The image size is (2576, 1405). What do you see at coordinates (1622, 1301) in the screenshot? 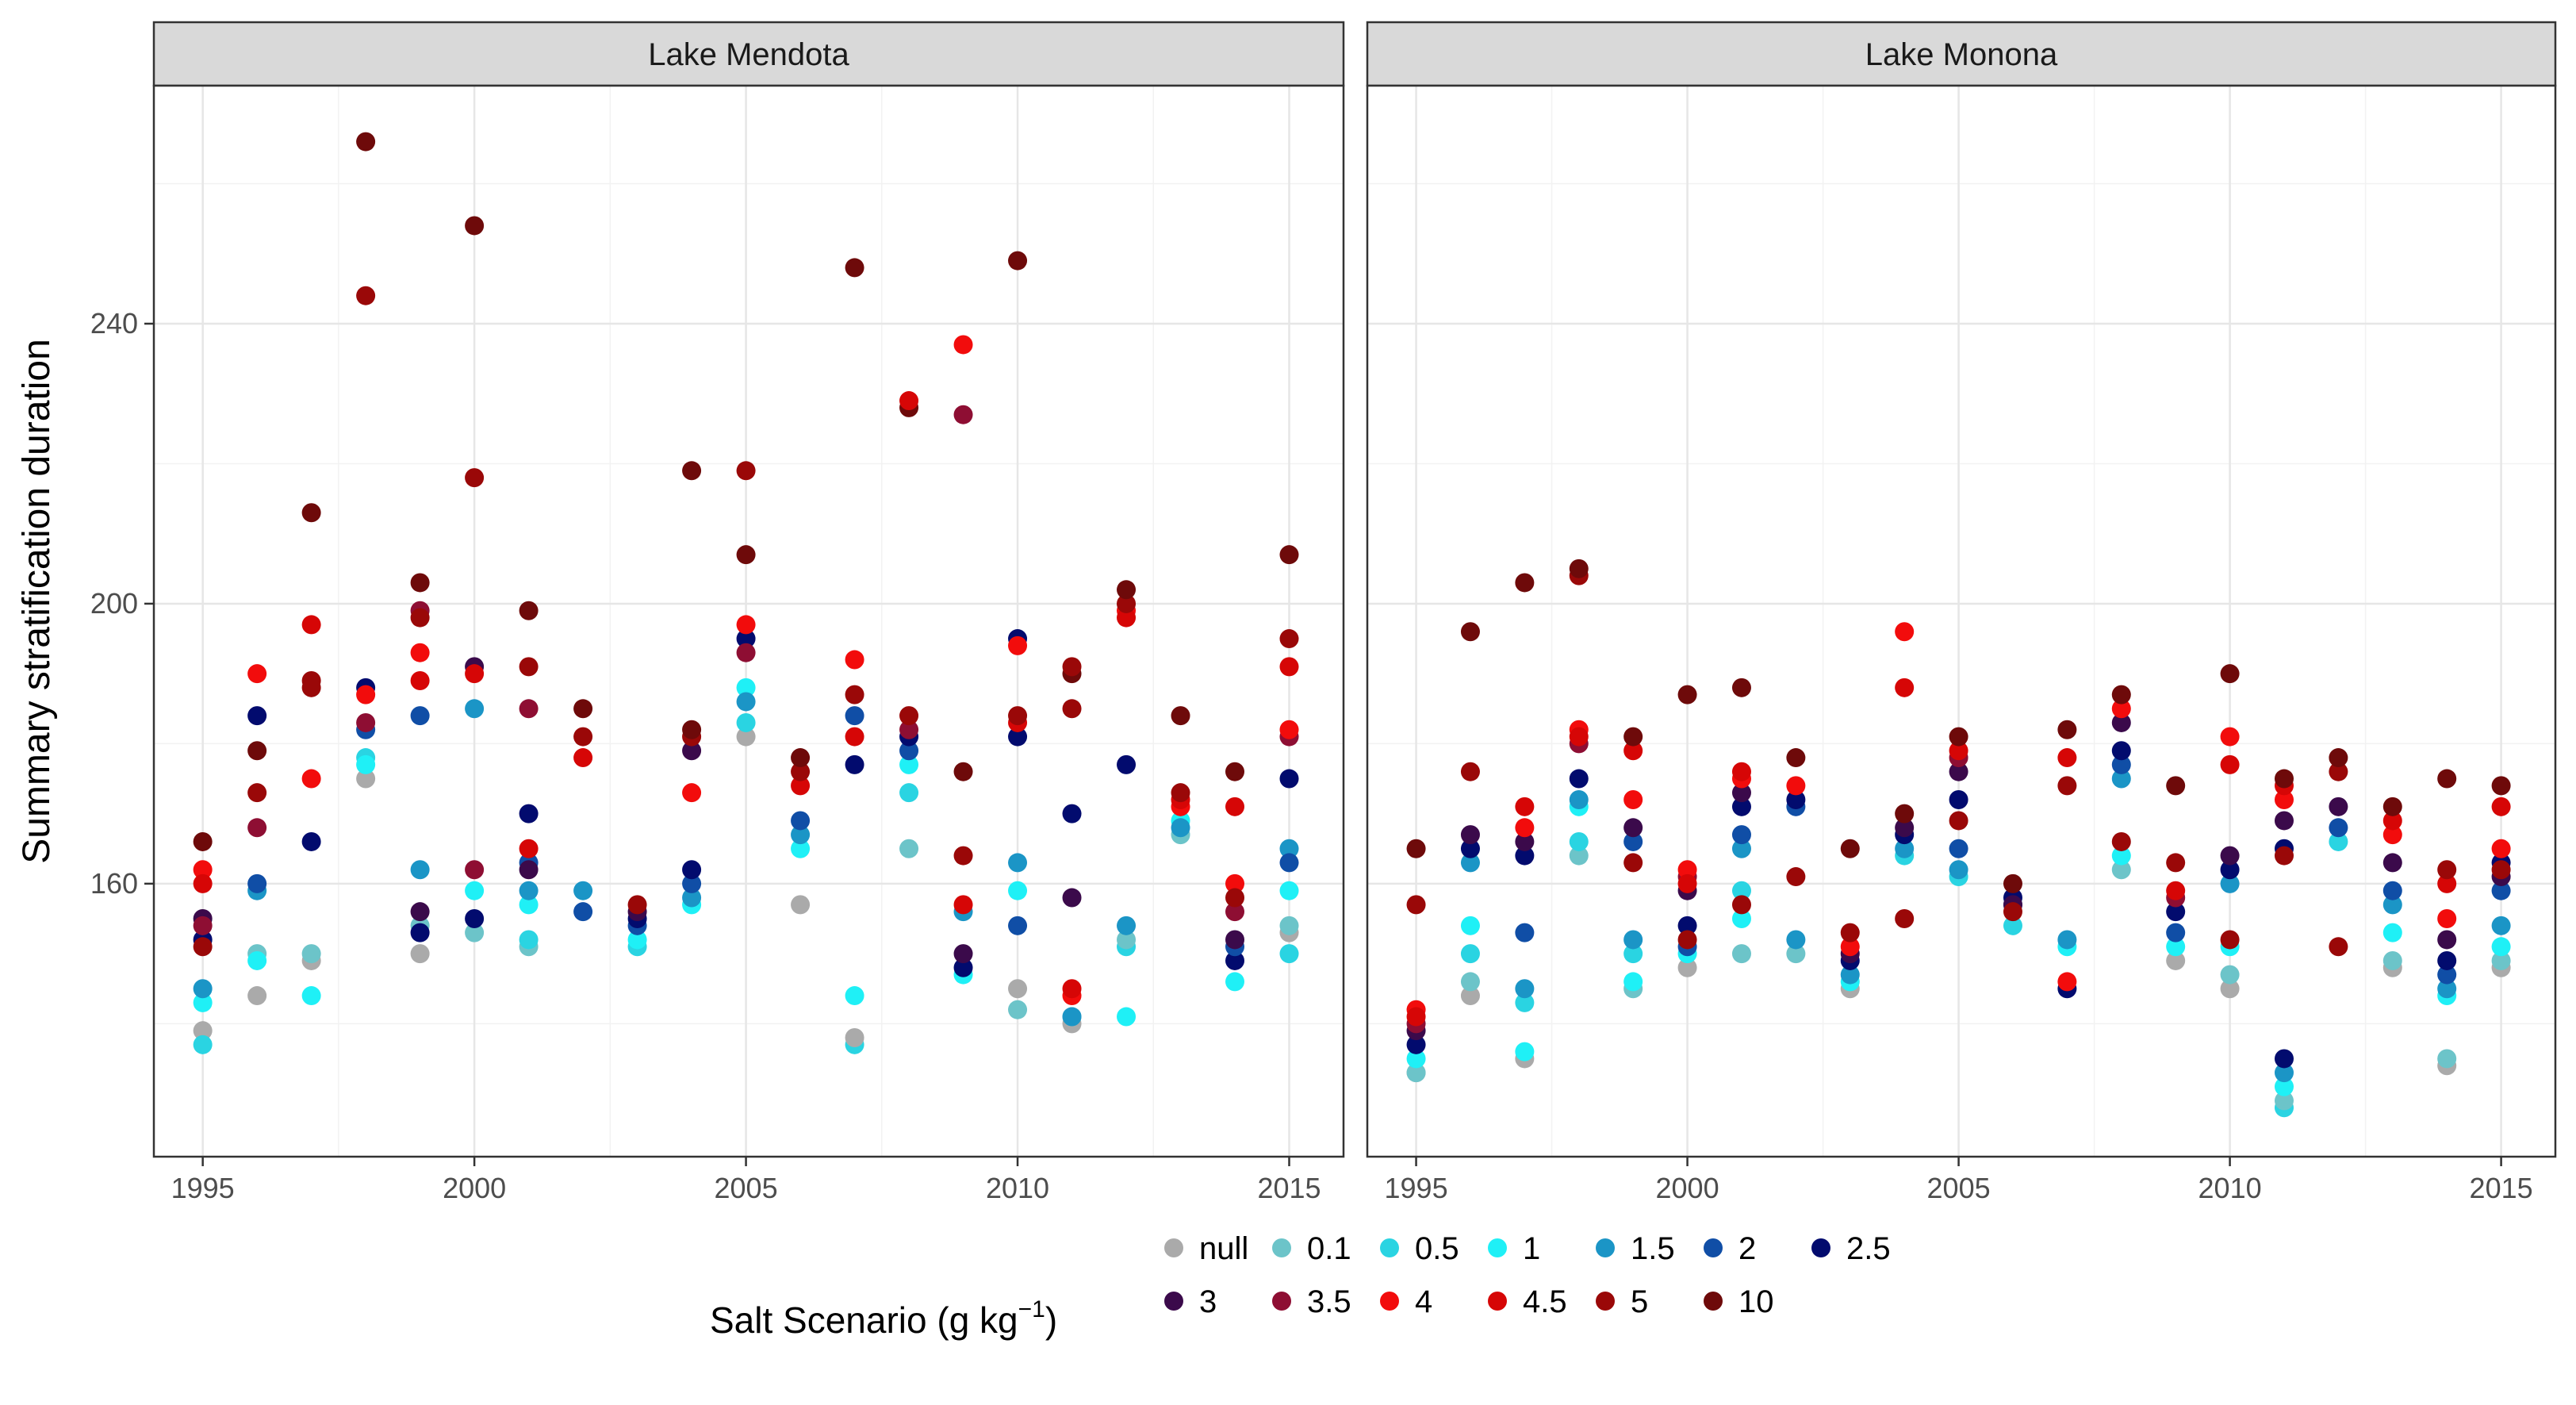
I see `legend-key-5: 5` at bounding box center [1622, 1301].